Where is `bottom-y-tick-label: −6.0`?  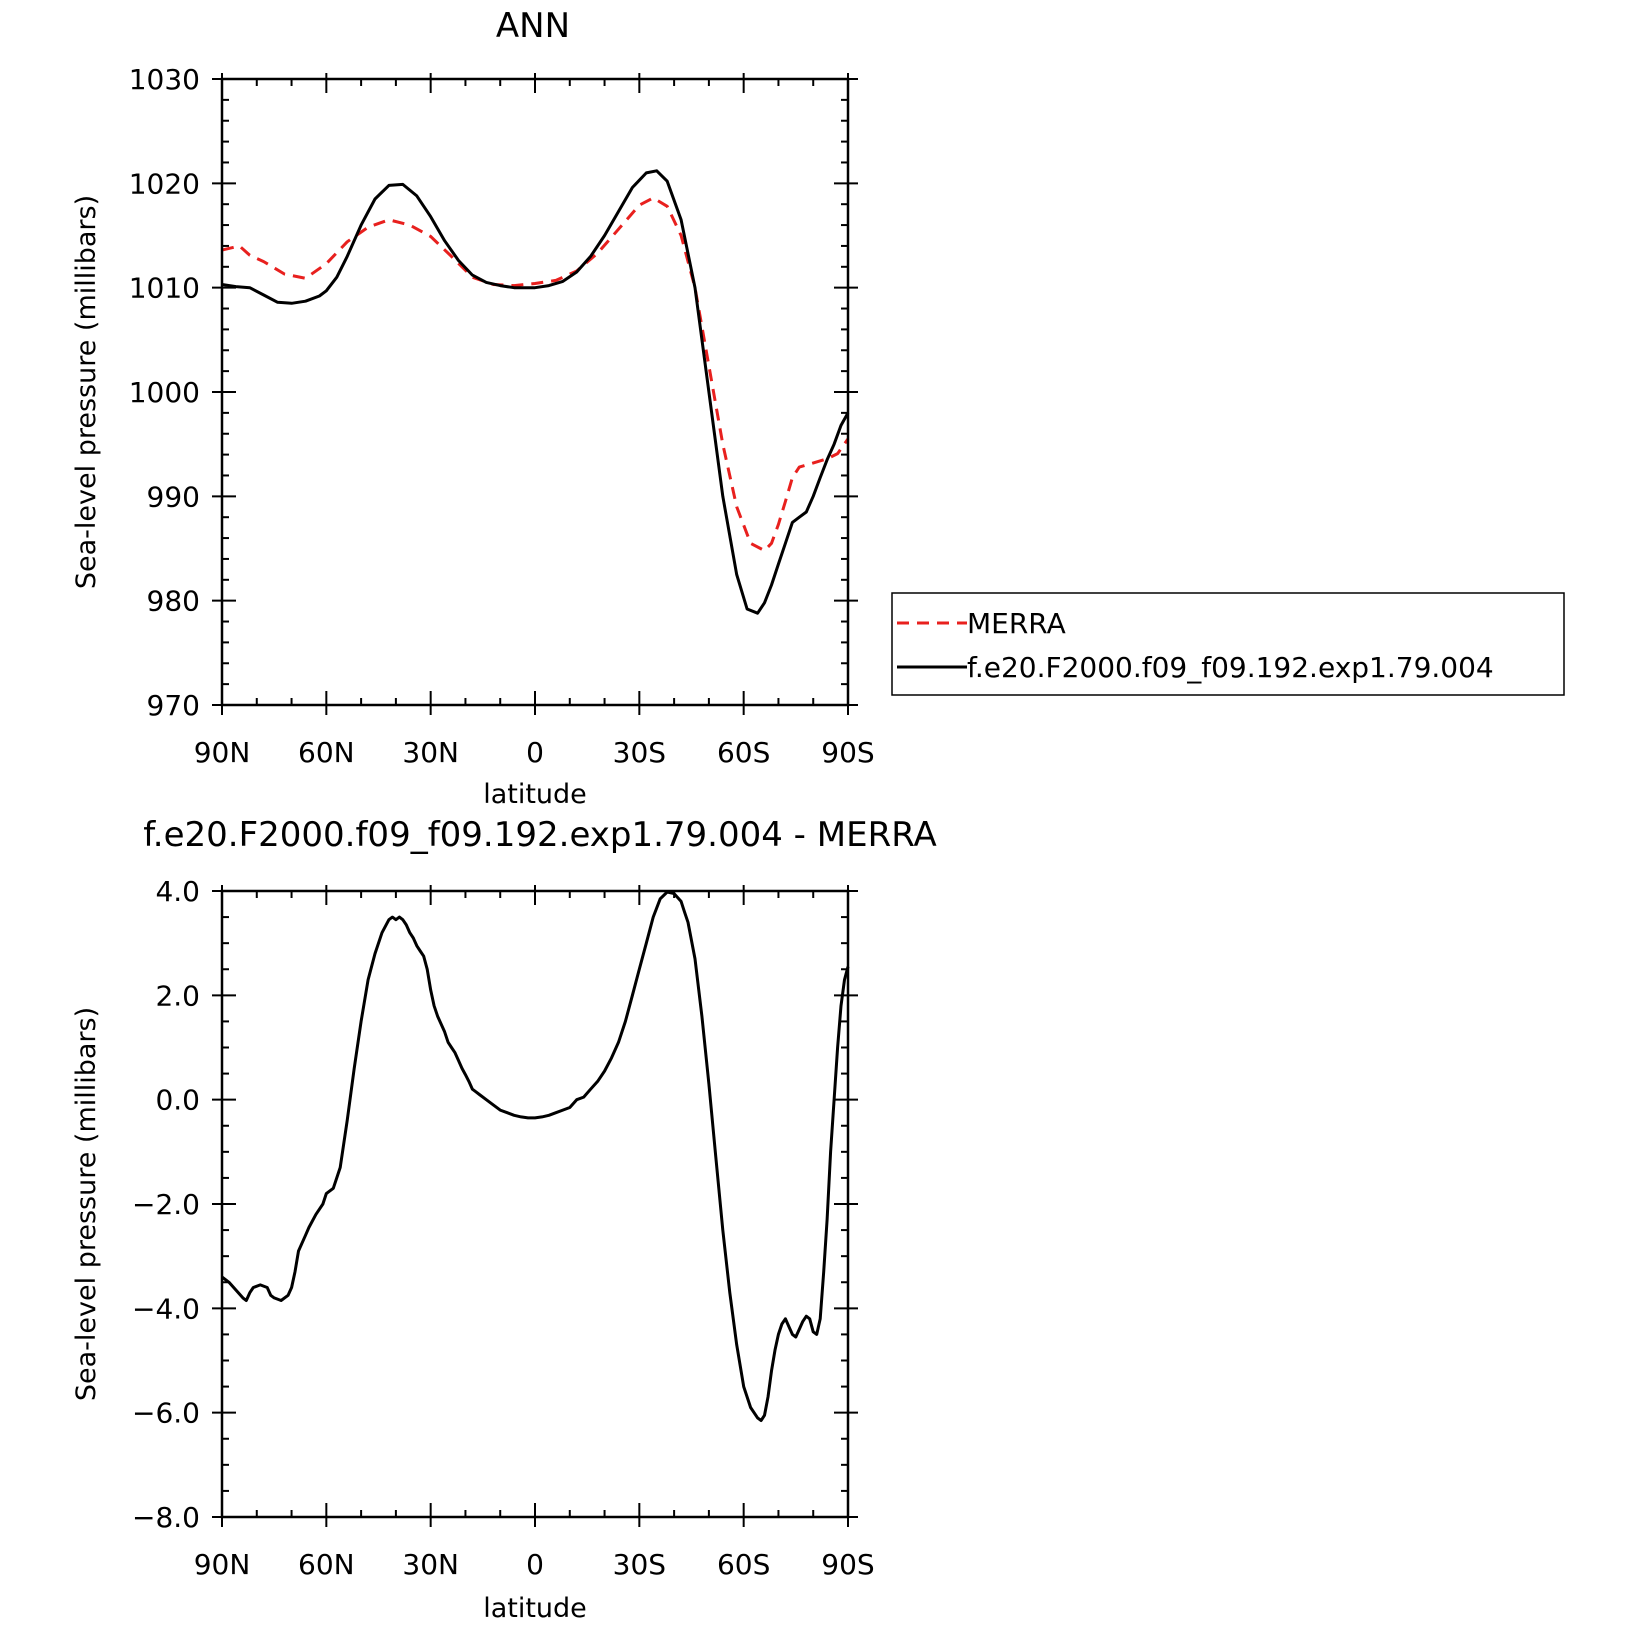 bottom-y-tick-label: −6.0 is located at coordinates (166, 1413).